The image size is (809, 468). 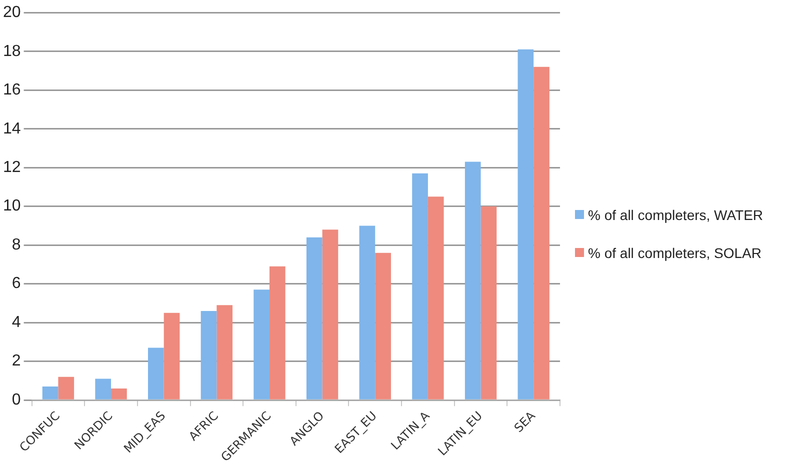 I want to click on y-tick-label: 16, so click(x=12, y=90).